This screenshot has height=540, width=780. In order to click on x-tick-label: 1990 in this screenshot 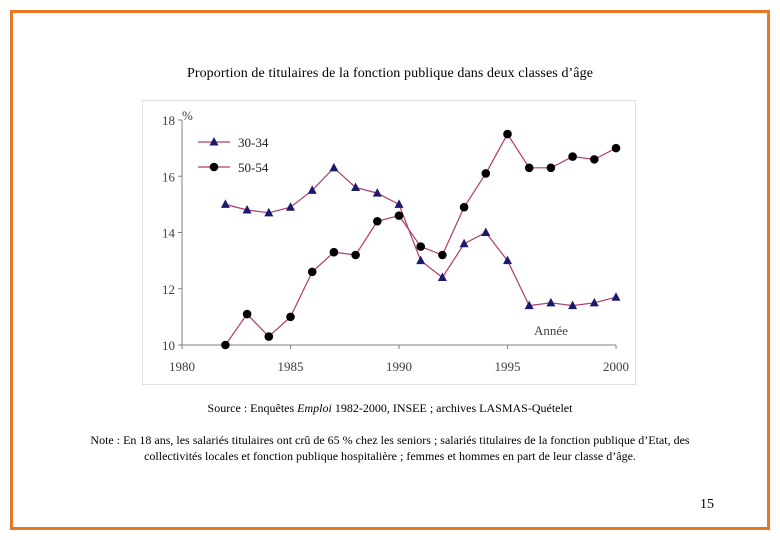, I will do `click(399, 366)`.